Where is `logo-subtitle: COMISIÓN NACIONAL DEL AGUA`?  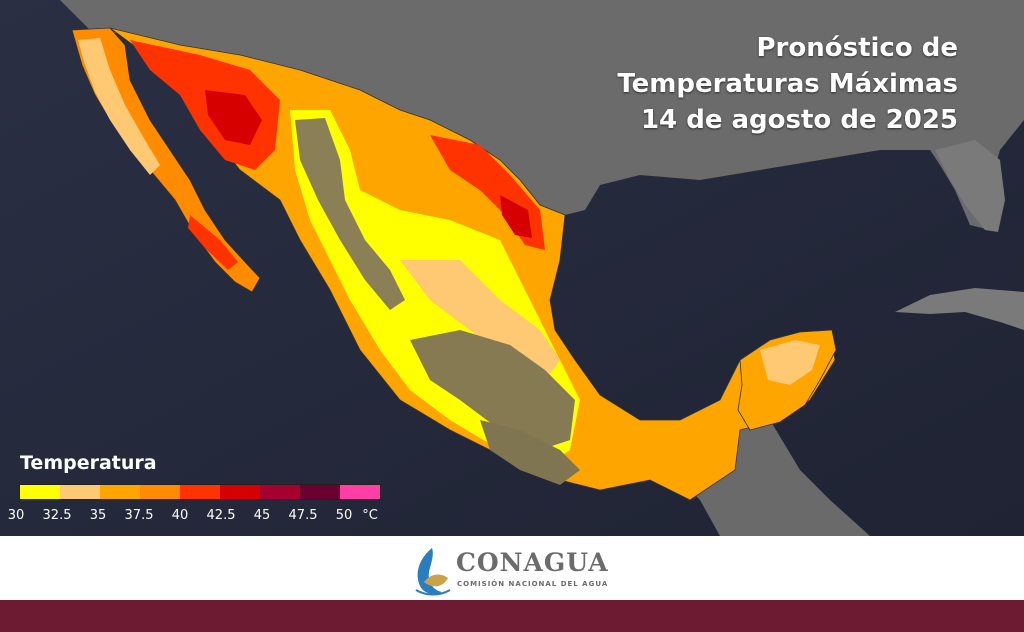 logo-subtitle: COMISIÓN NACIONAL DEL AGUA is located at coordinates (533, 584).